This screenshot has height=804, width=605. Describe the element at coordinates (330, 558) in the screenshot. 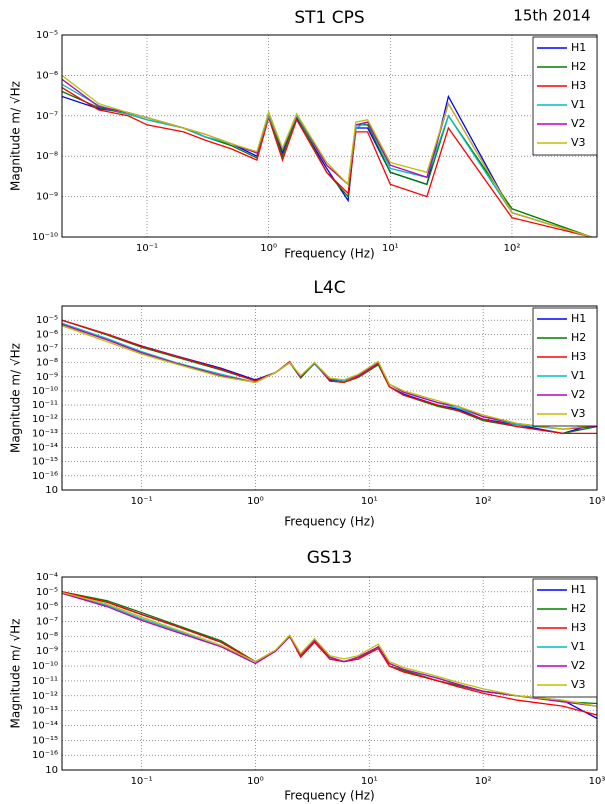

I see `chart-title: GS13` at that location.